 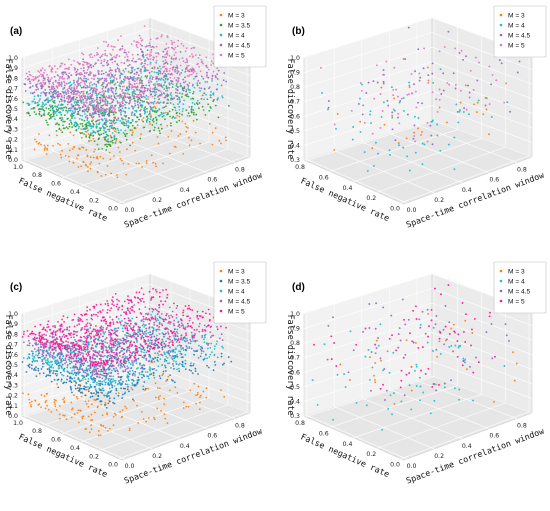 I want to click on x-tick-label: 0.6, so click(x=212, y=180).